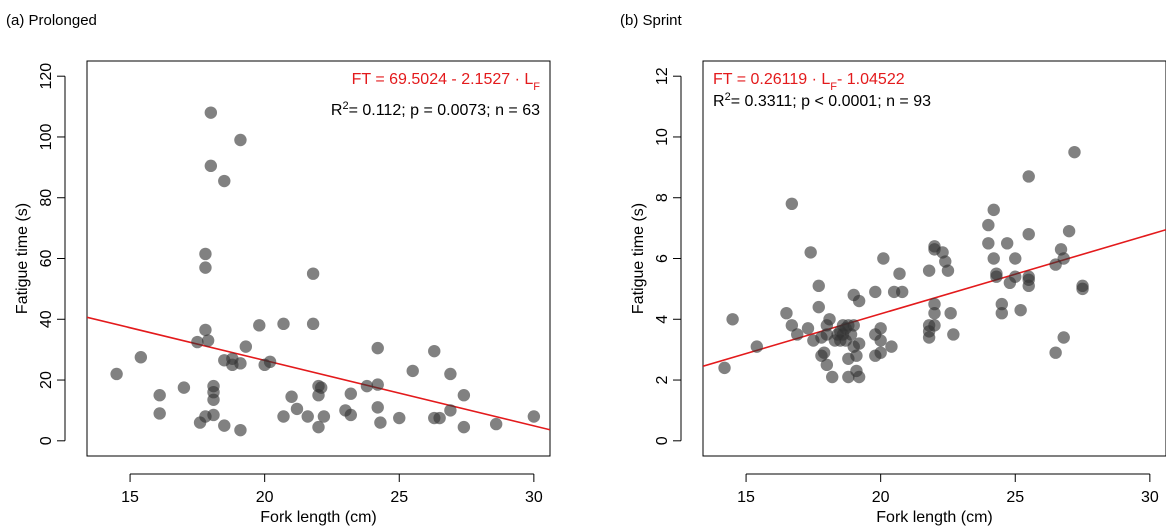 The image size is (1166, 527). Describe the element at coordinates (746, 497) in the screenshot. I see `x-tick-label: 15` at that location.